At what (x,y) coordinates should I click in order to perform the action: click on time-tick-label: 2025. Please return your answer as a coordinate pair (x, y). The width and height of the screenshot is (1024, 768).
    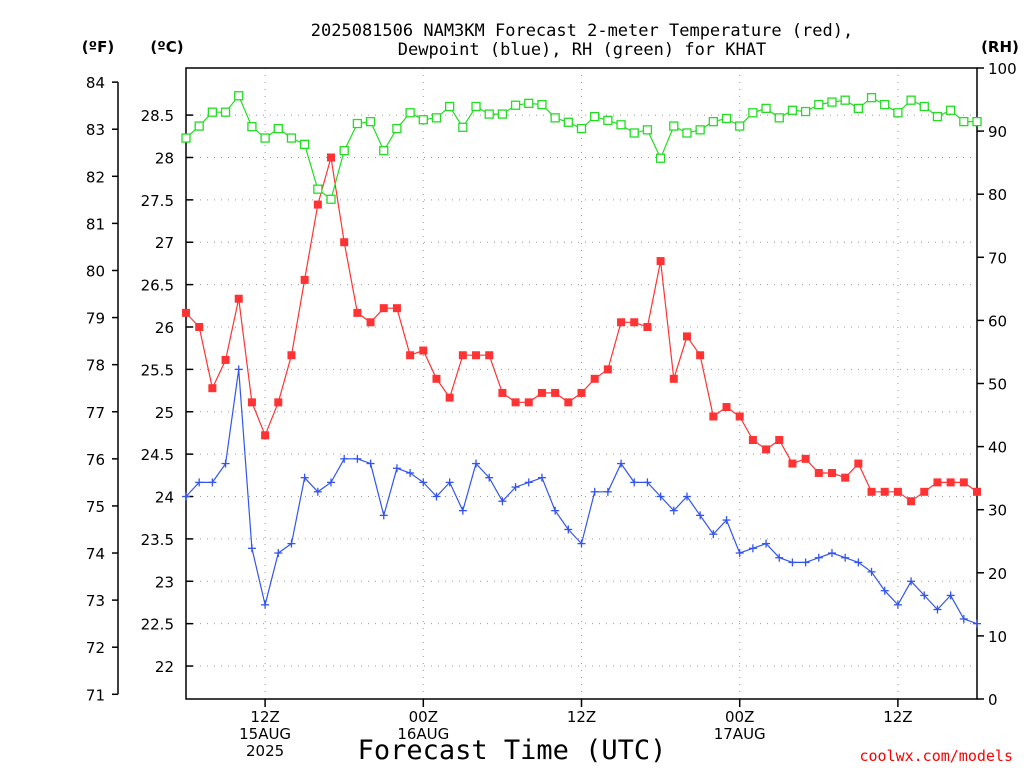
    Looking at the image, I should click on (265, 751).